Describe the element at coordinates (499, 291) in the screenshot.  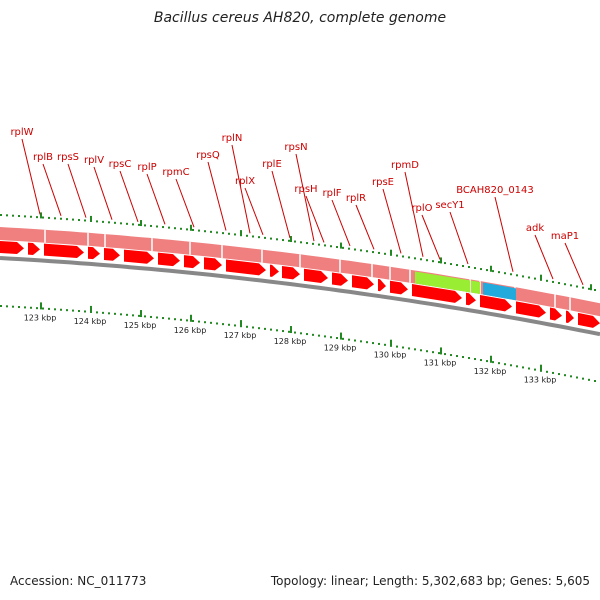
I see `bcah820-0143-feature` at that location.